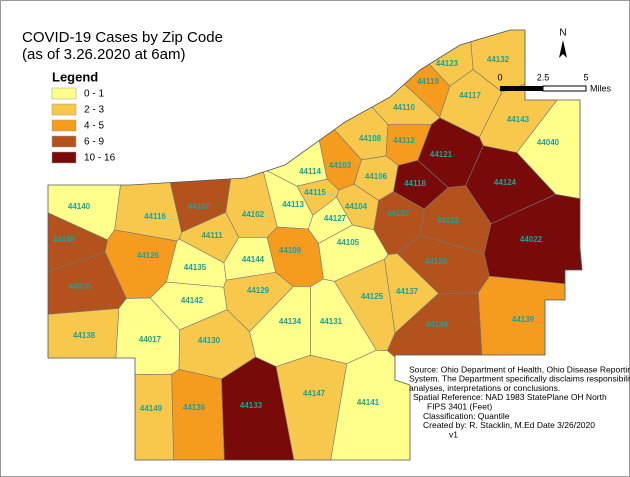  What do you see at coordinates (64, 239) in the screenshot?
I see `zip-label: 44145` at bounding box center [64, 239].